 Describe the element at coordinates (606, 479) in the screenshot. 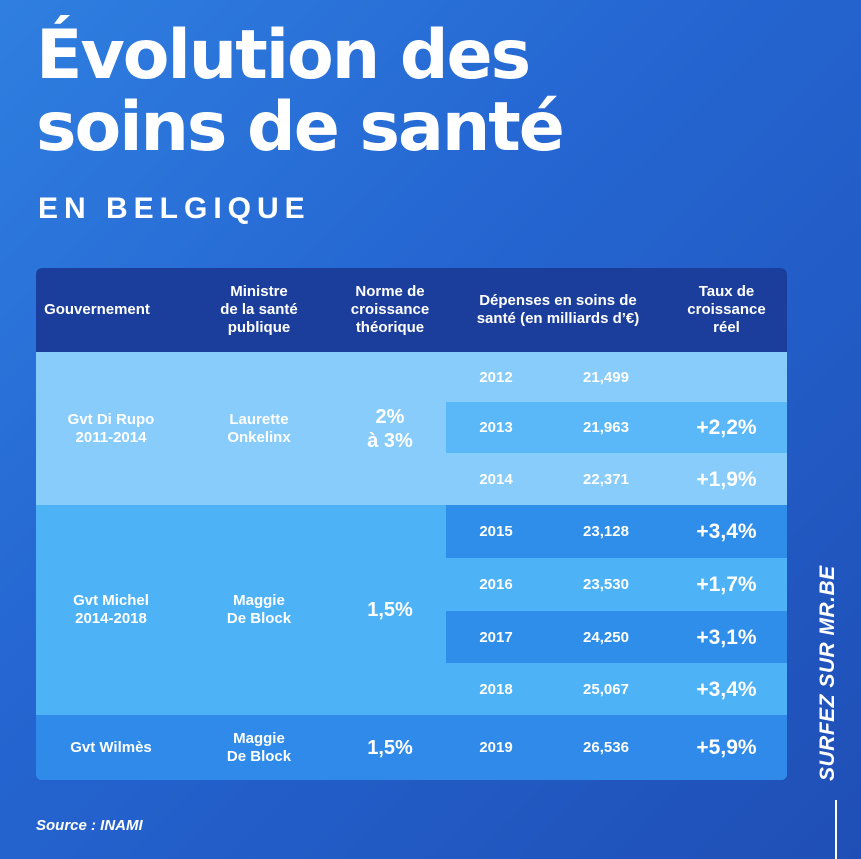

I see `depenses-cell: 22,371` at that location.